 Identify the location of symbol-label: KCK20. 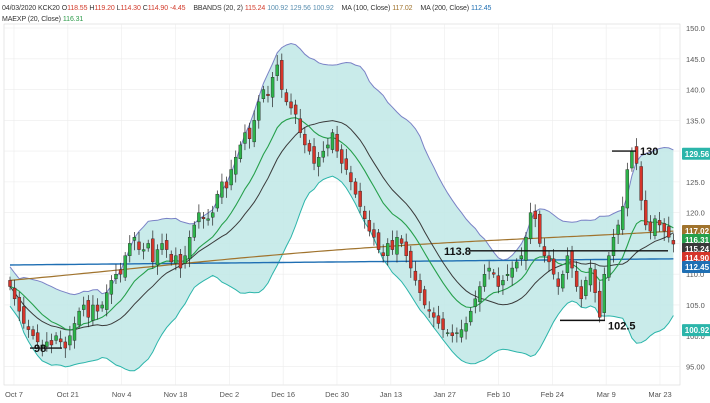
(49, 8).